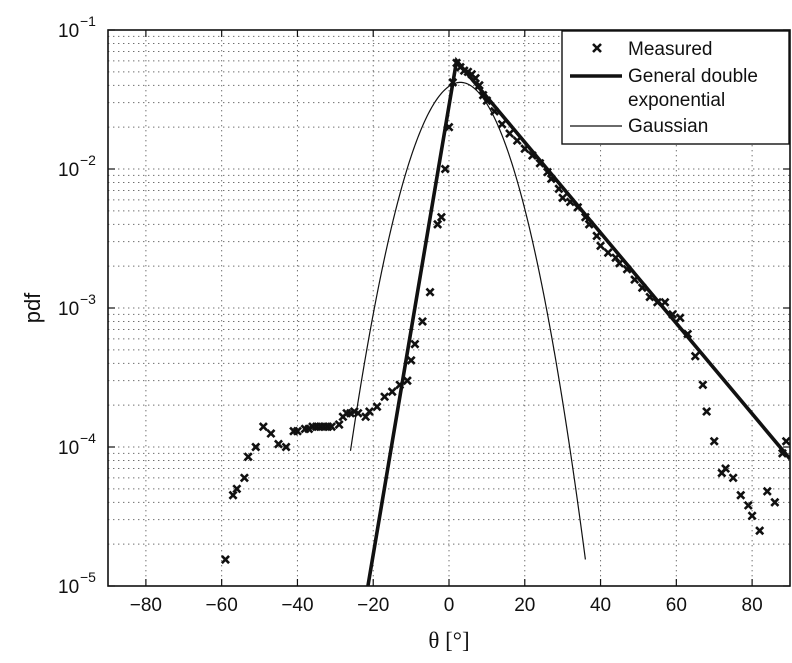 The image size is (792, 663). What do you see at coordinates (449, 605) in the screenshot?
I see `x-tick-label: 0` at bounding box center [449, 605].